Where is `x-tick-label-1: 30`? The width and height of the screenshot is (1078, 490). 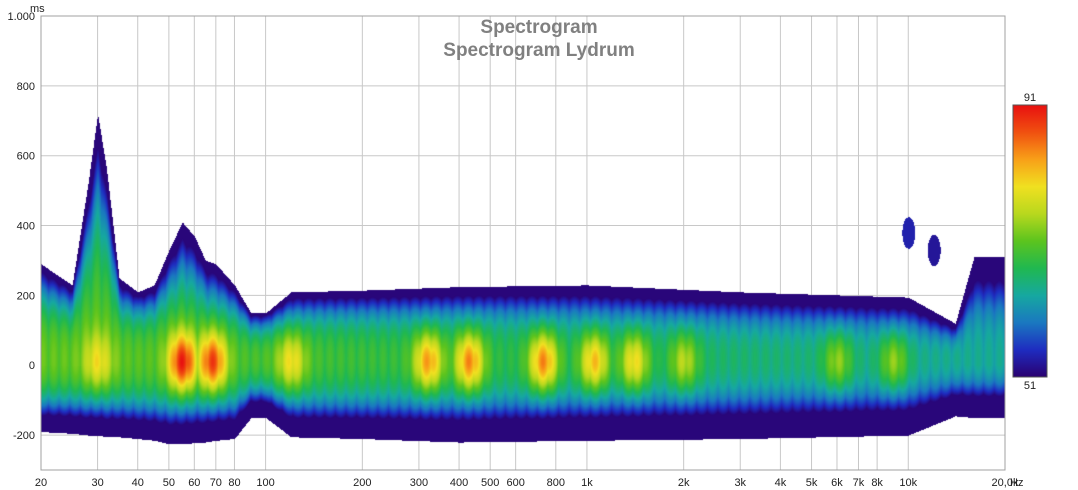
x-tick-label-1: 30 is located at coordinates (97, 483).